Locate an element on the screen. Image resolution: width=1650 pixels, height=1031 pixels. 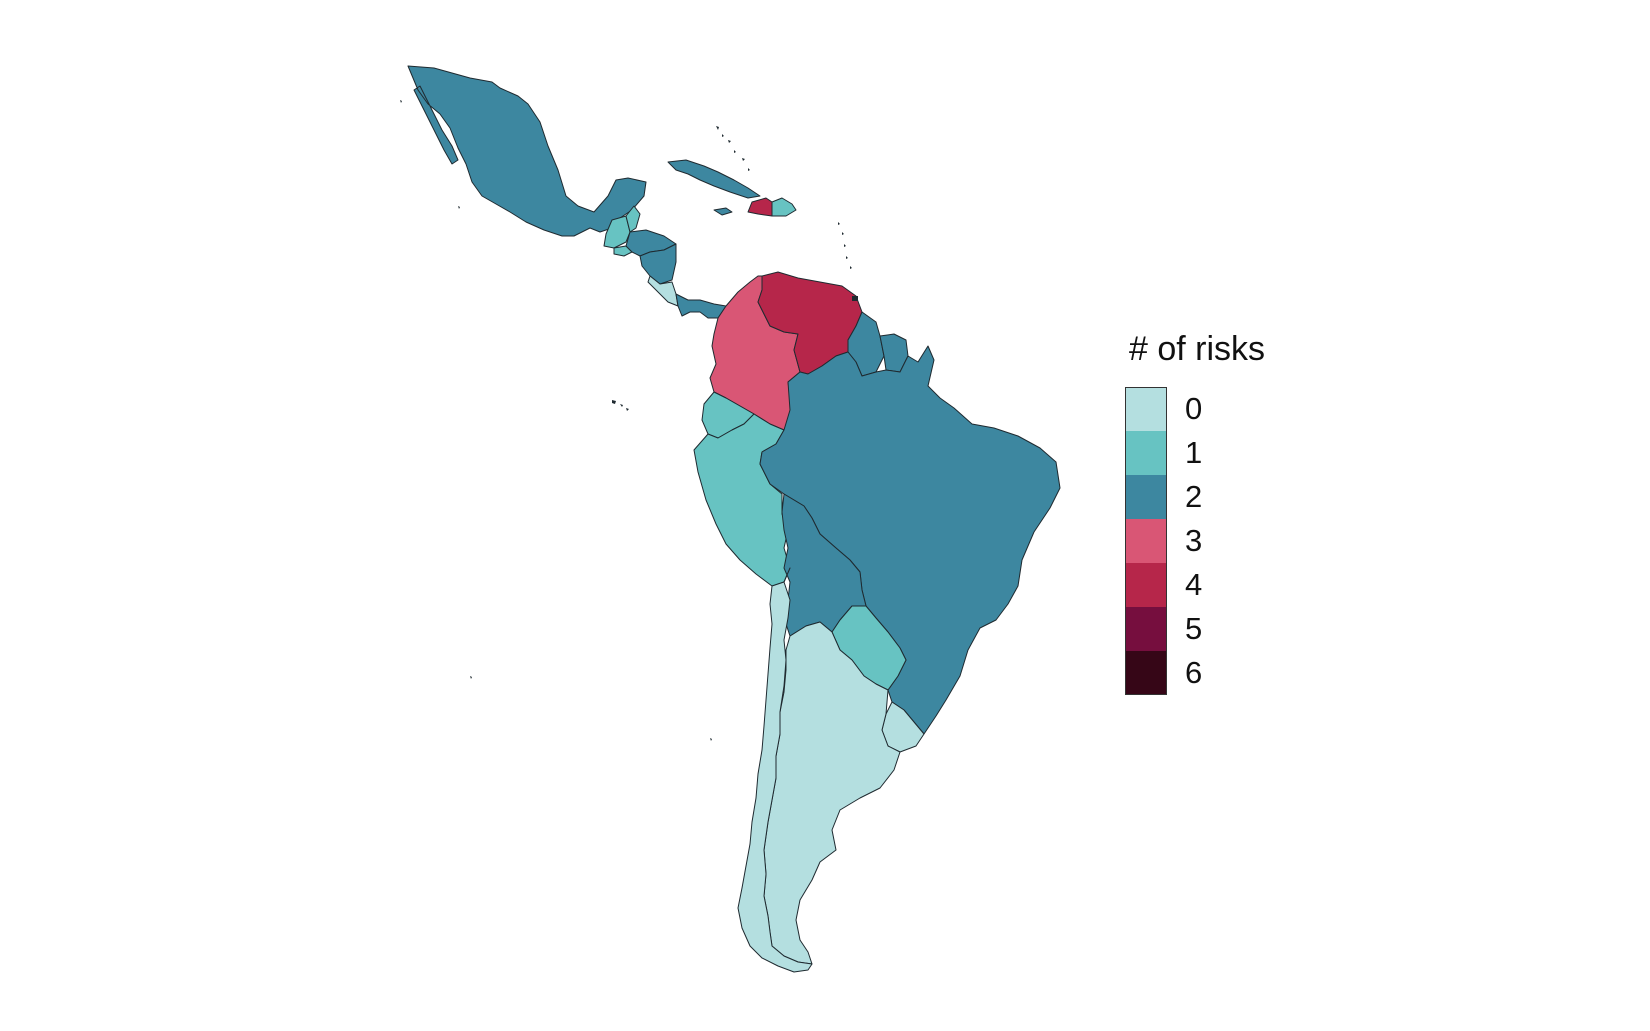
legend-item: 6 is located at coordinates (1235, 673).